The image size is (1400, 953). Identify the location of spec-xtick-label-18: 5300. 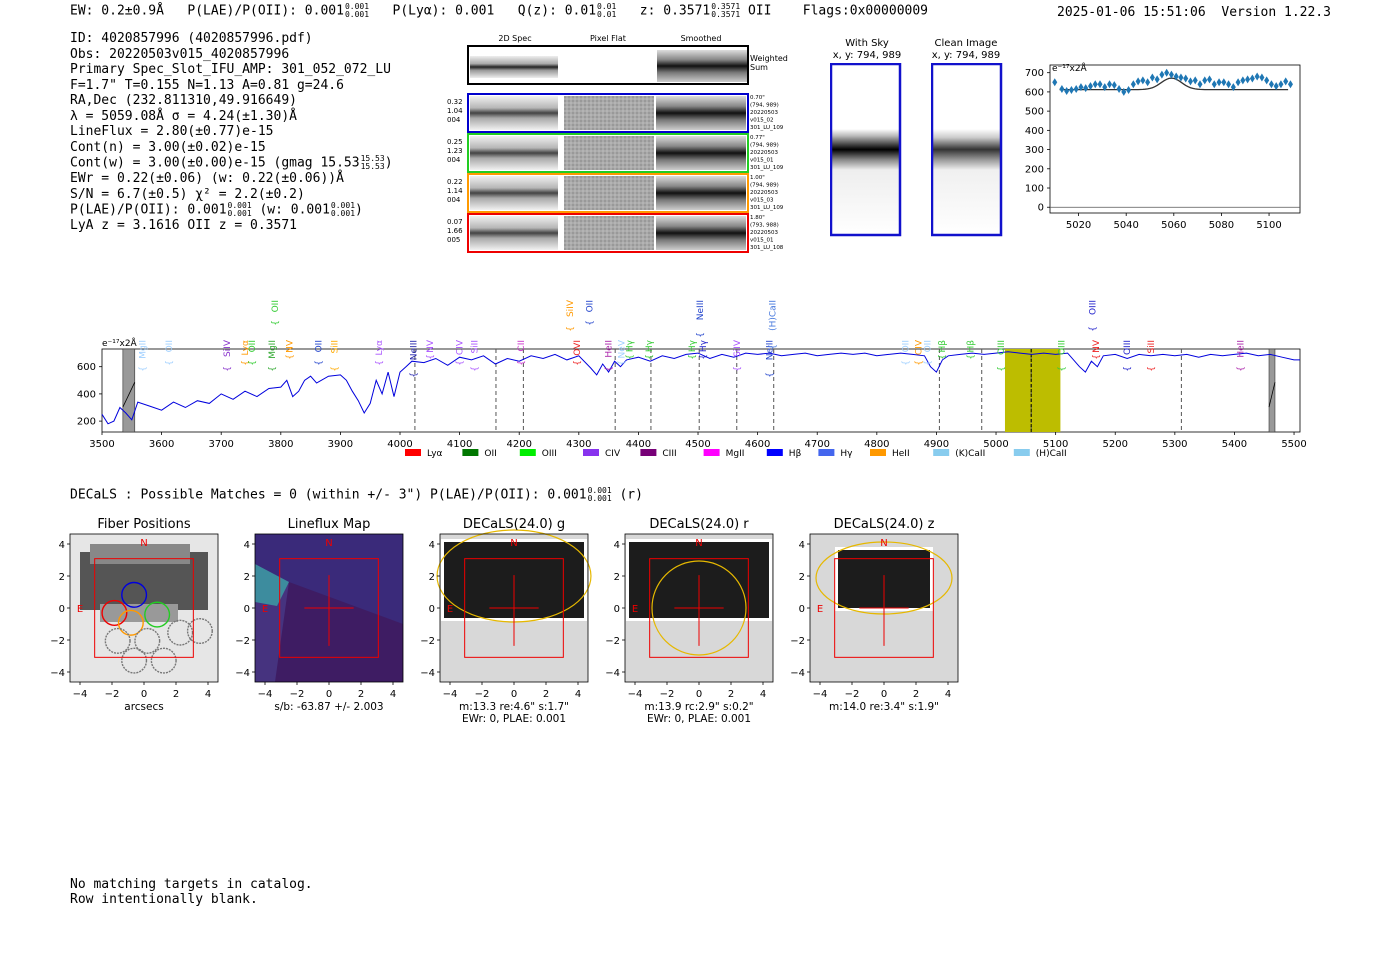
(1174, 444).